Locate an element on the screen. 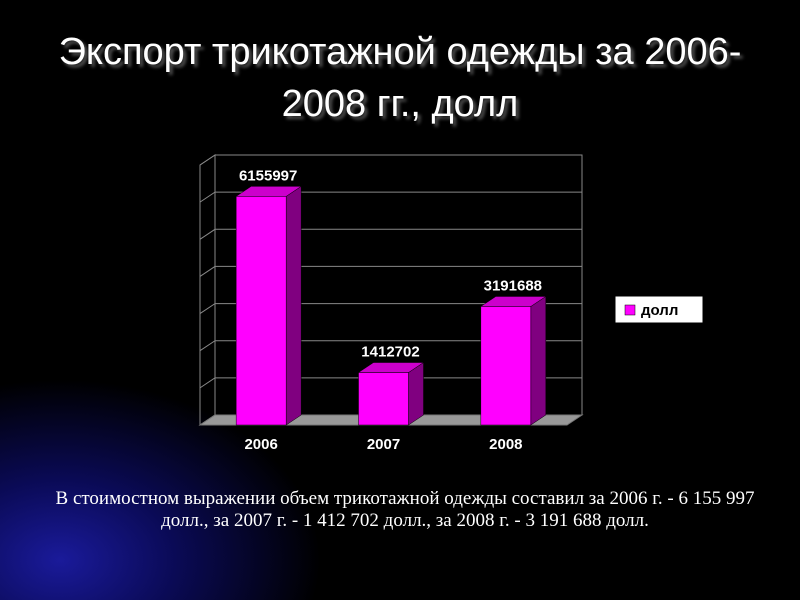  x-tick-label: 2008 is located at coordinates (505, 444).